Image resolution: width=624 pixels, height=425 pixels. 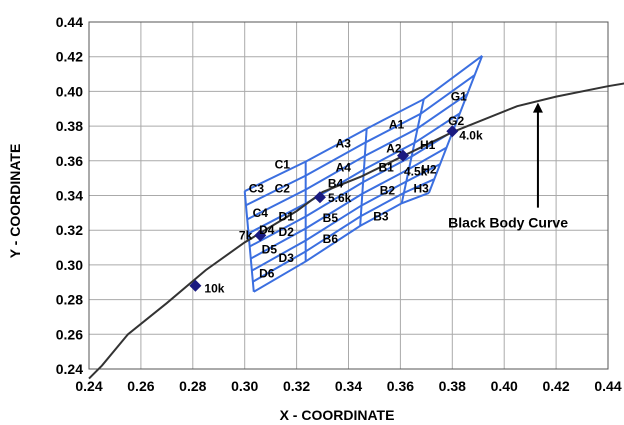 What do you see at coordinates (386, 168) in the screenshot?
I see `bin-label-b1: B1` at bounding box center [386, 168].